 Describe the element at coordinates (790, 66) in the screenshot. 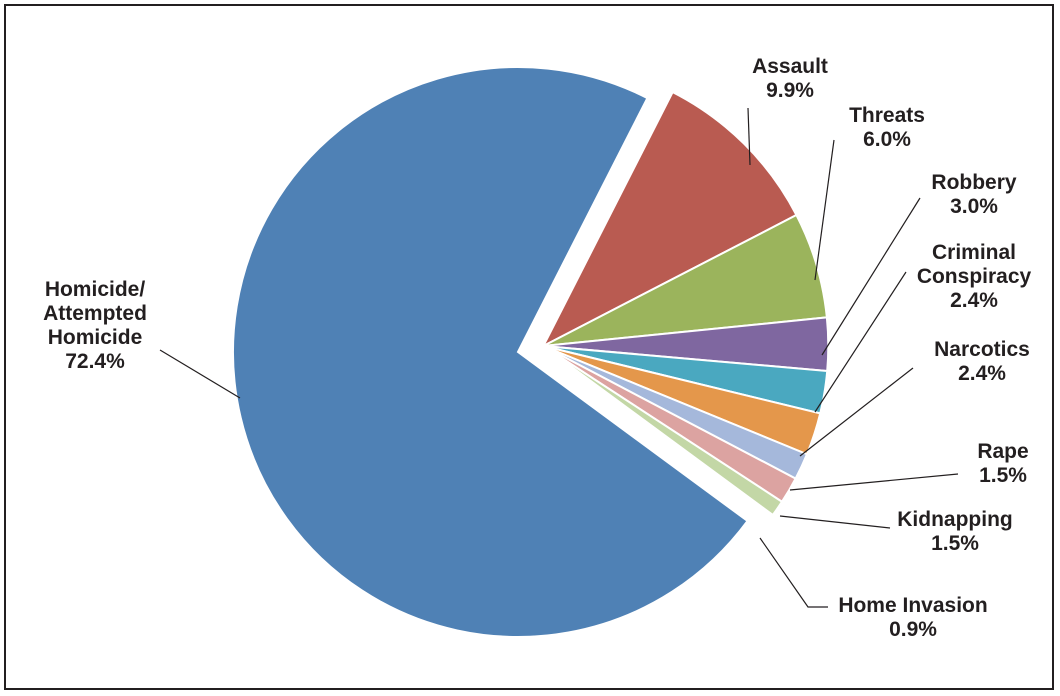

I see `slice-name-label: Assault` at that location.